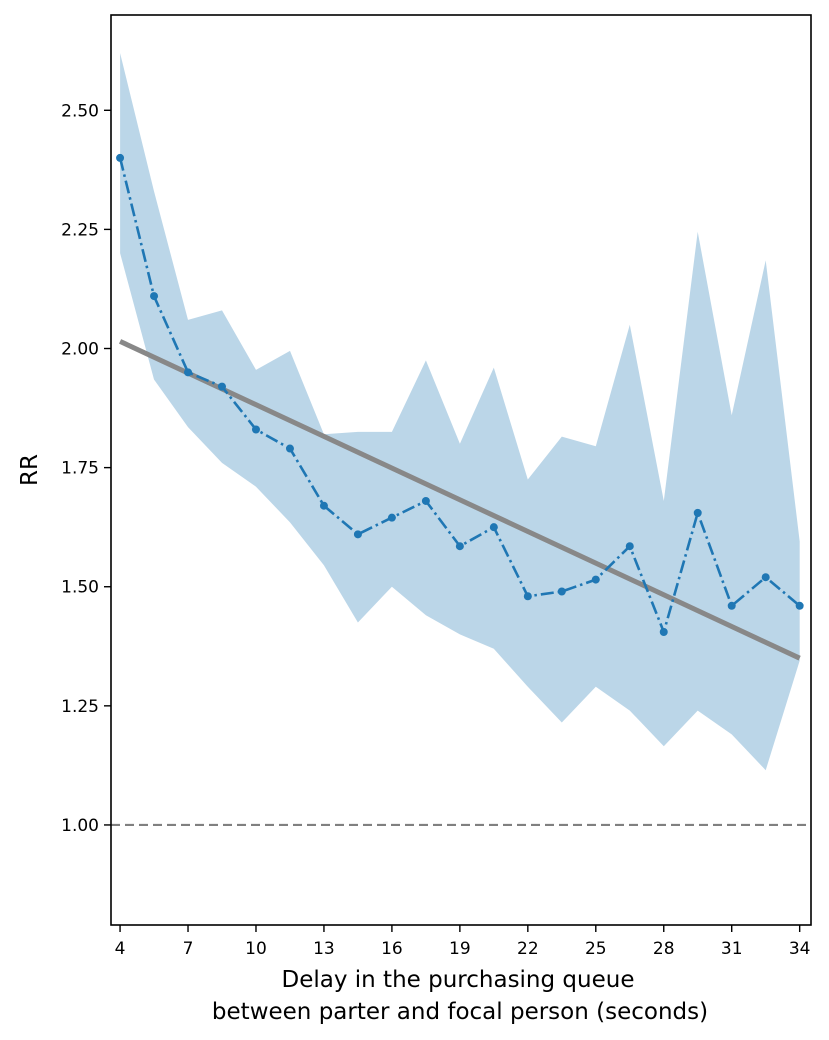  Describe the element at coordinates (460, 949) in the screenshot. I see `x-tick-label: 19` at that location.